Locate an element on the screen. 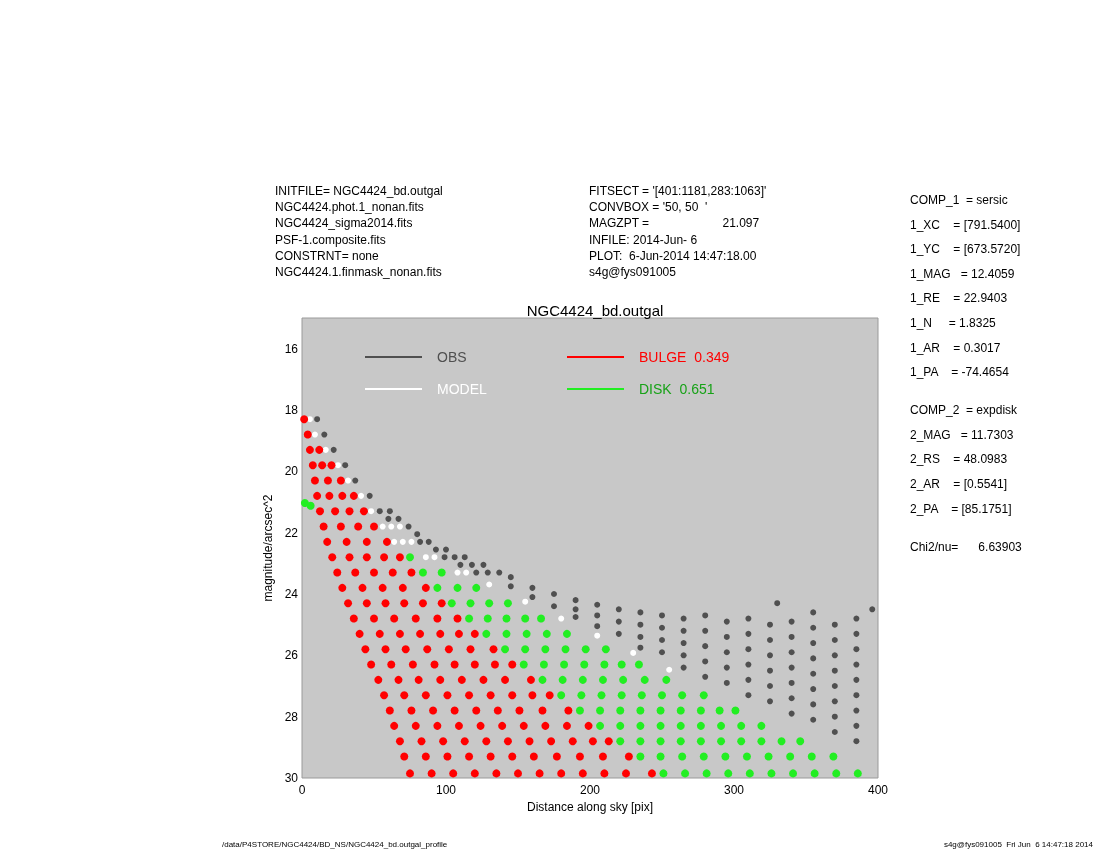  y-tick-label: 26 is located at coordinates (291, 655).